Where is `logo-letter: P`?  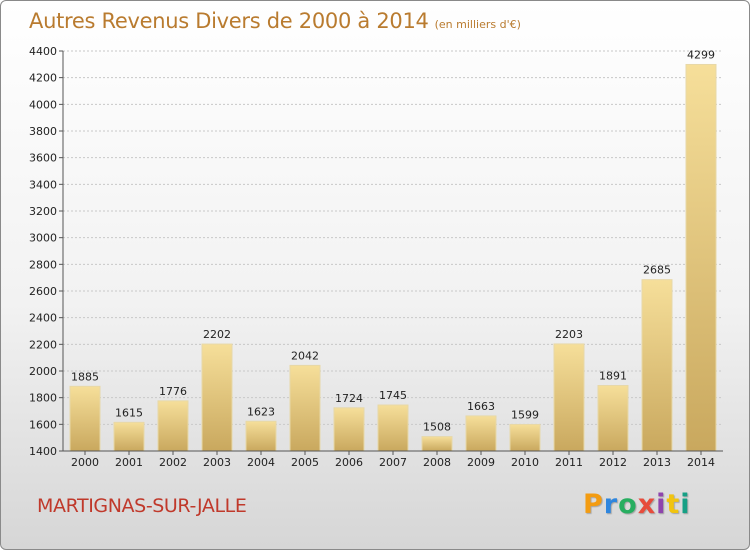
logo-letter: P is located at coordinates (593, 504).